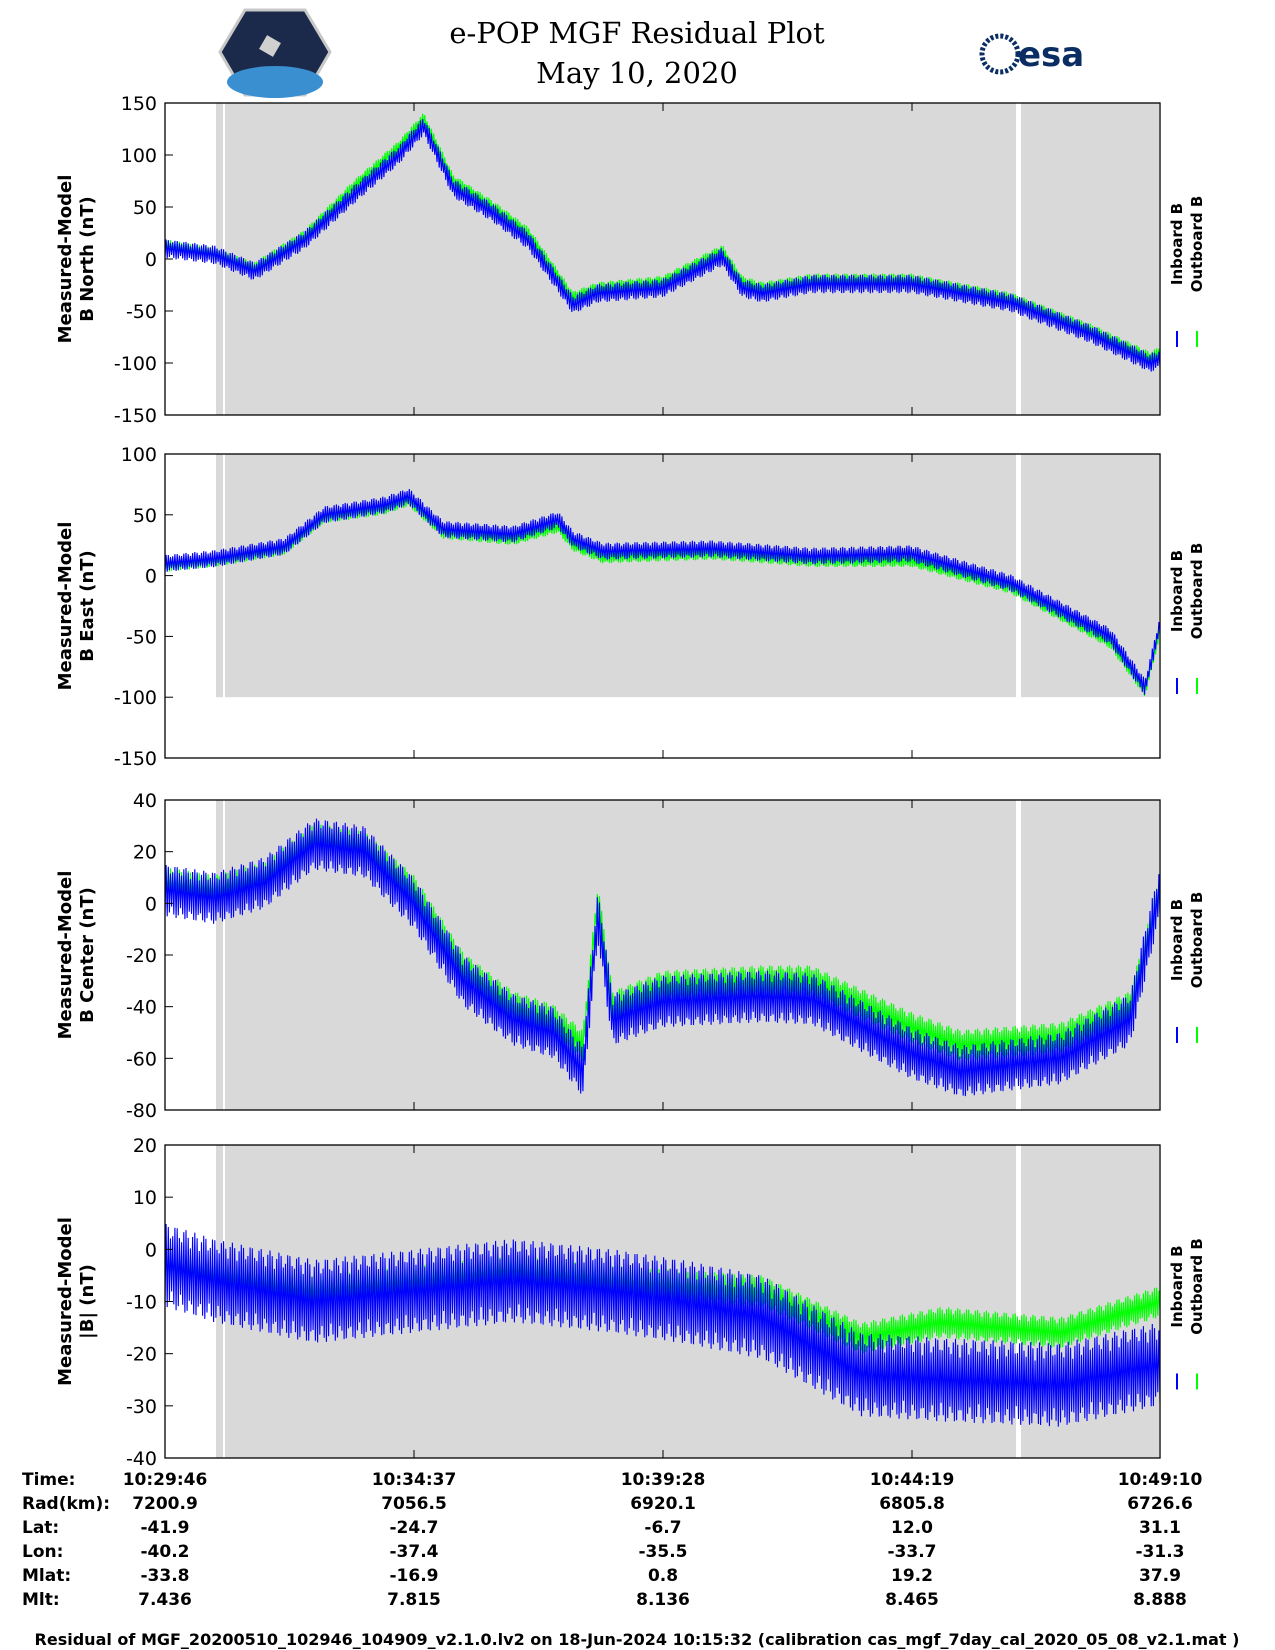  Describe the element at coordinates (42, 1552) in the screenshot. I see `table-row-label: Lon:` at that location.